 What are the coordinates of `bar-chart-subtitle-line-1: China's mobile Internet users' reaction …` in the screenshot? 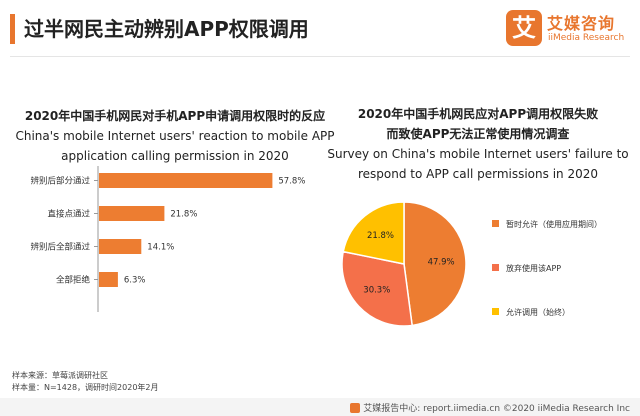 It's located at (175, 136).